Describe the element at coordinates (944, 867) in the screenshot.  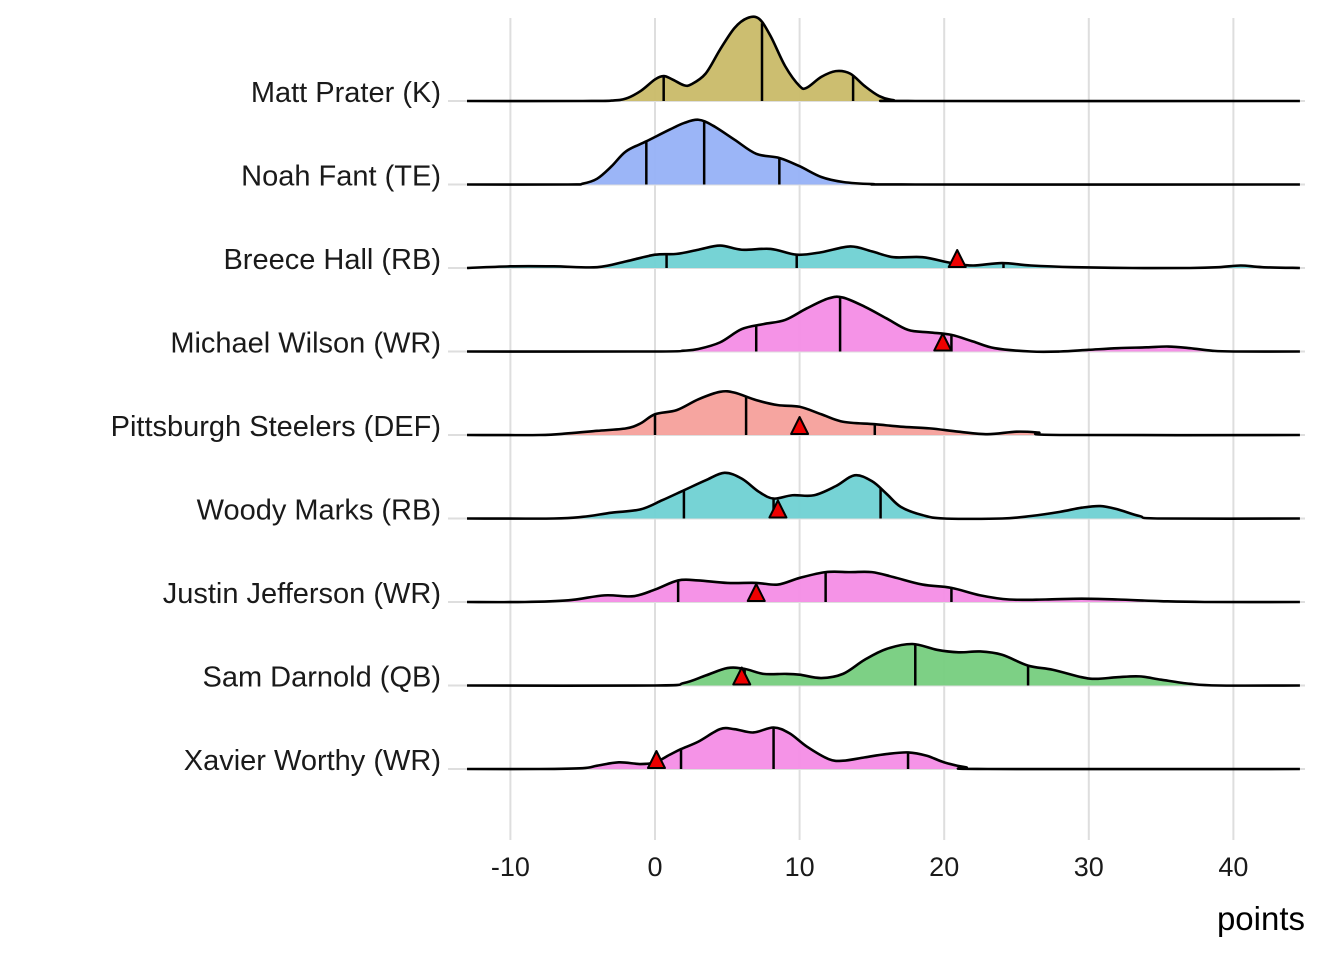
I see `x-tick-label: 20` at that location.